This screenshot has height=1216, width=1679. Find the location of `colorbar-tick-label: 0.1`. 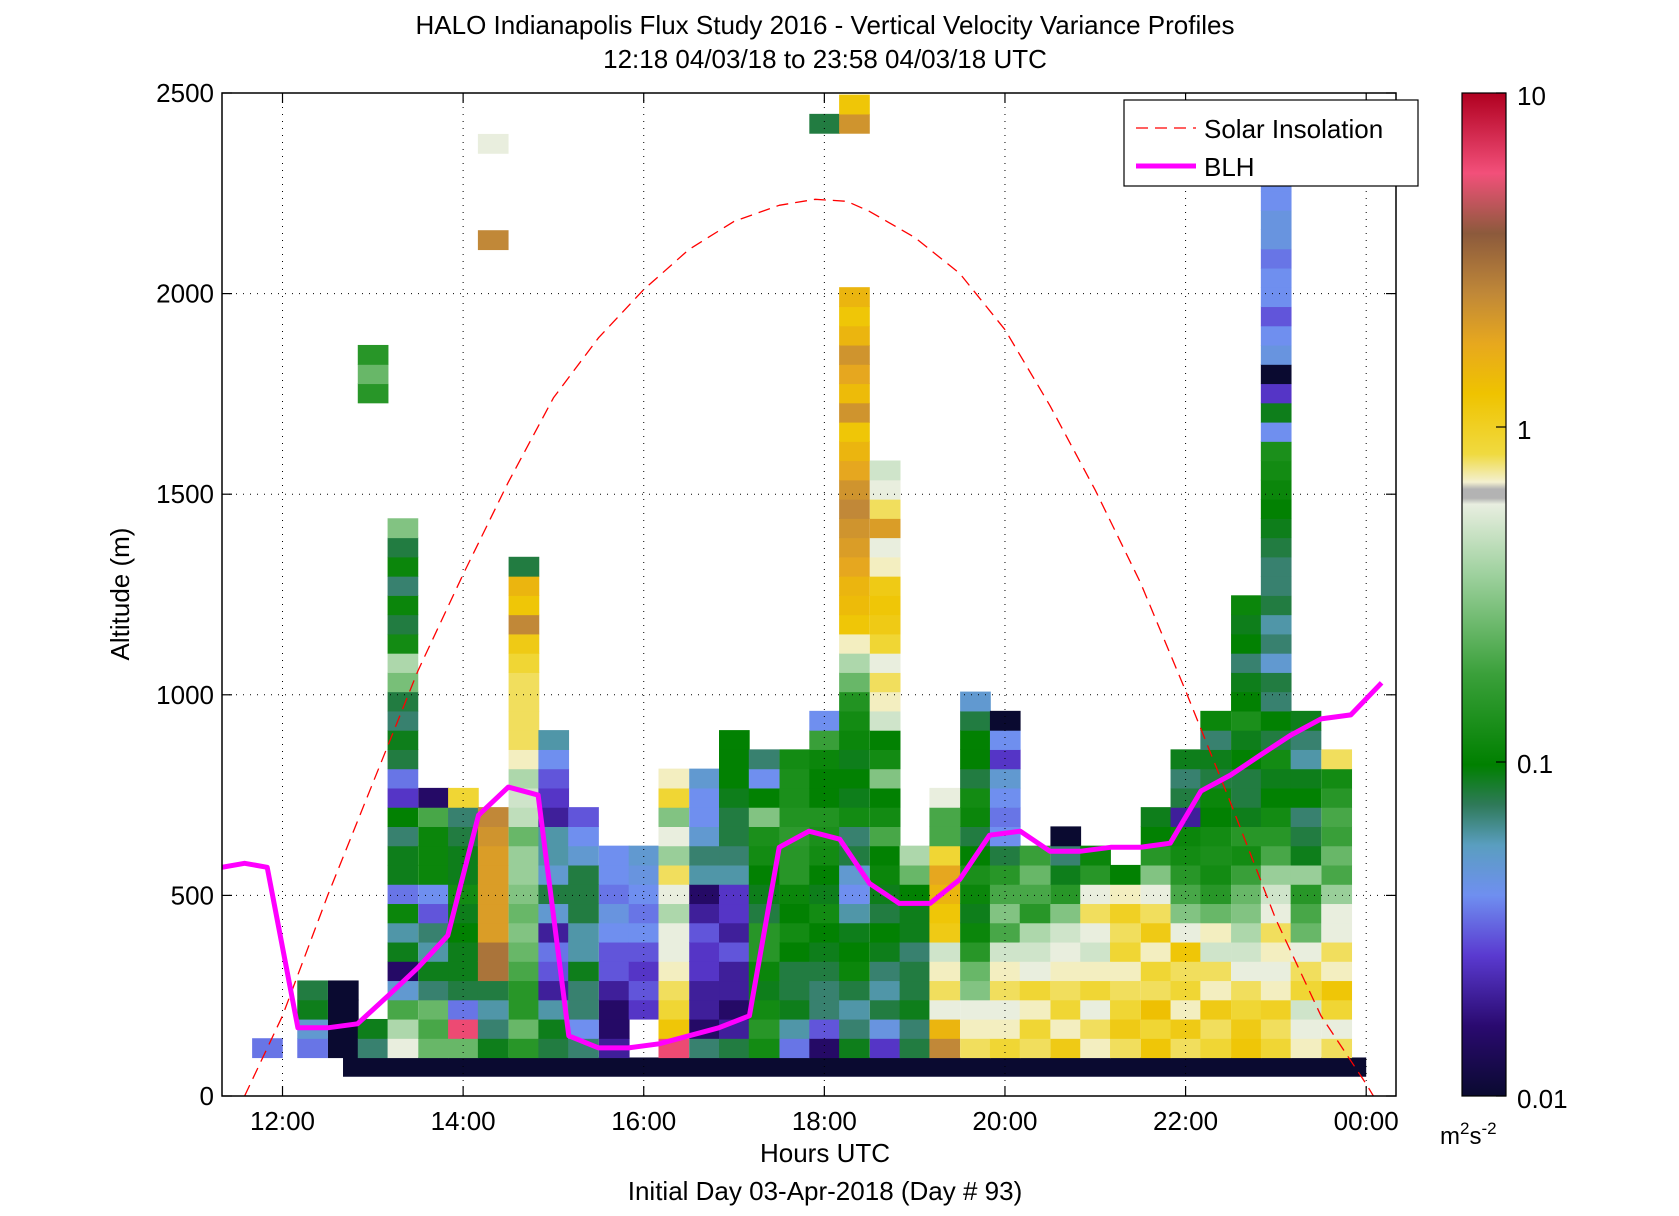

colorbar-tick-label: 0.1 is located at coordinates (1535, 764).